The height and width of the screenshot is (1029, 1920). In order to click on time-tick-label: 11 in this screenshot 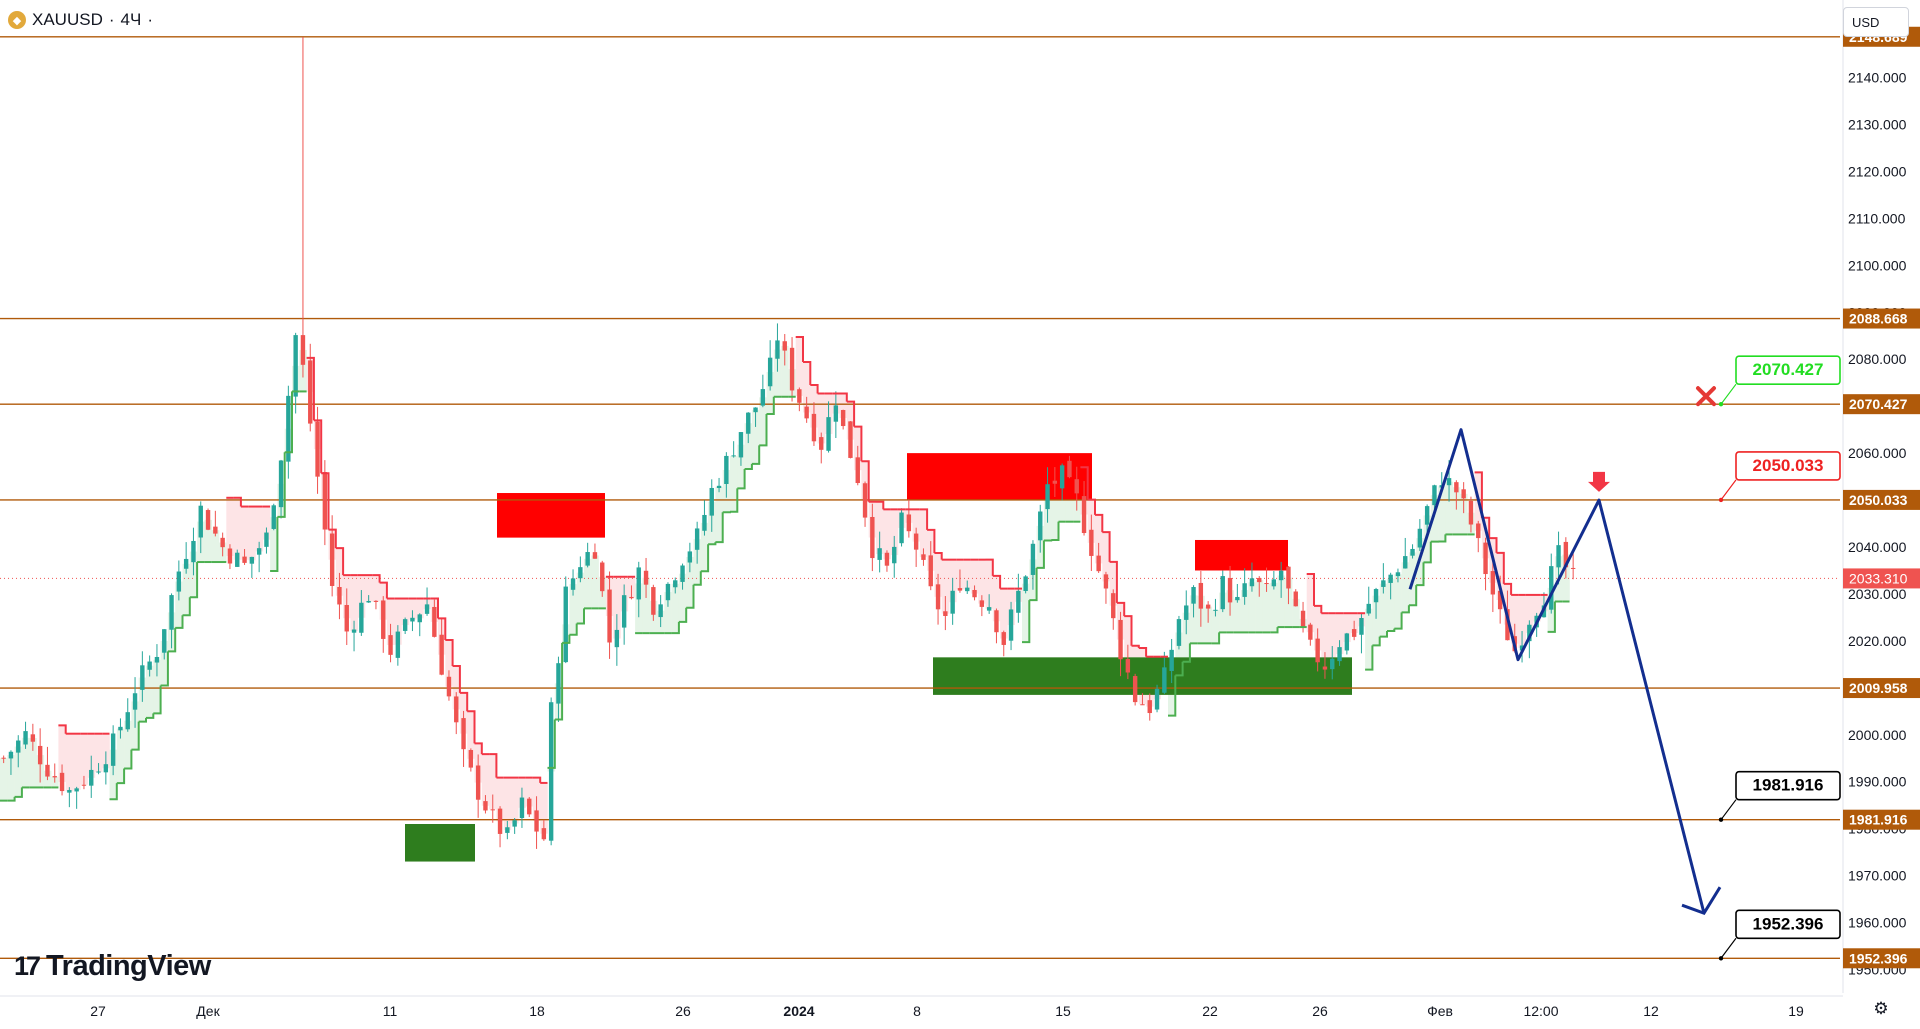, I will do `click(390, 1011)`.